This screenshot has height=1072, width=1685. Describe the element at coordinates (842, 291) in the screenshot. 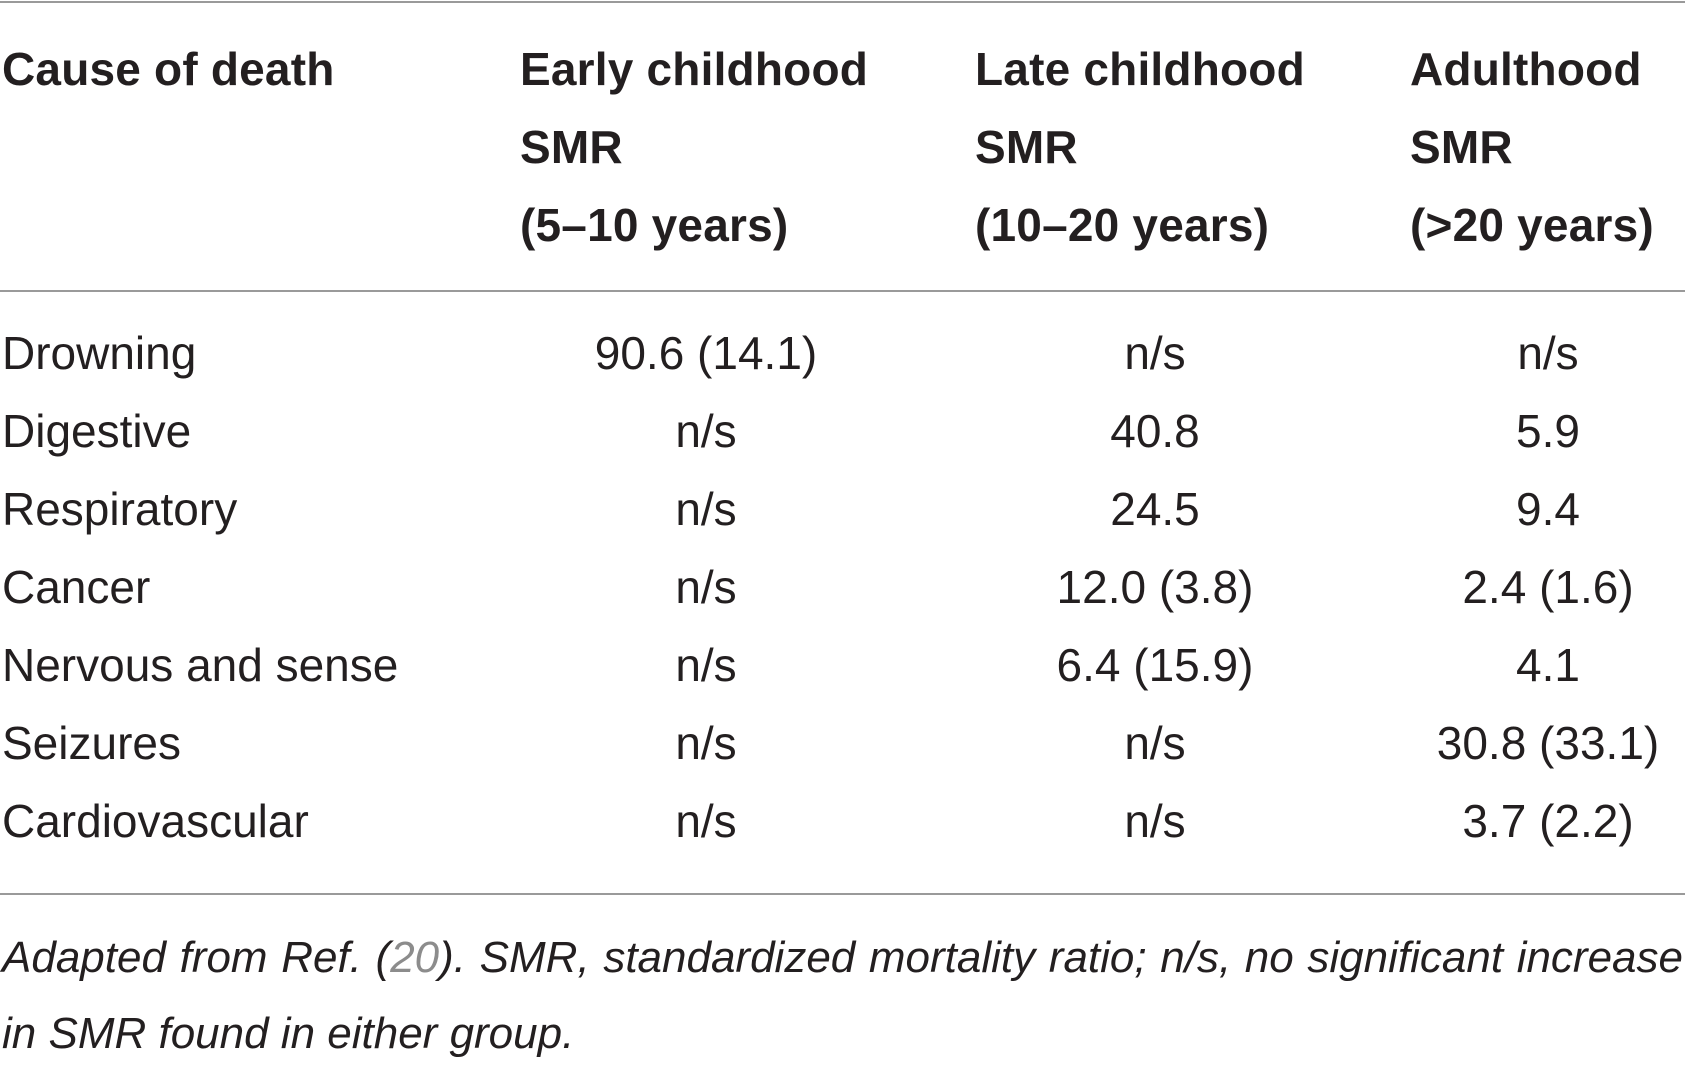

I see `header-separator-rule` at that location.